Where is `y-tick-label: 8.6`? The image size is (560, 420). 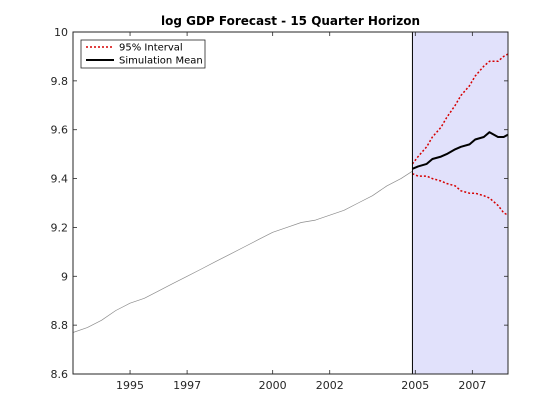
y-tick-label: 8.6 is located at coordinates (60, 374).